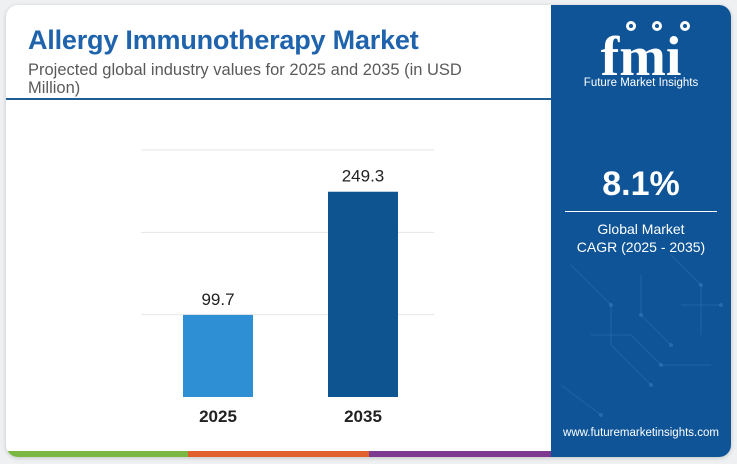 Image resolution: width=737 pixels, height=464 pixels. Describe the element at coordinates (641, 238) in the screenshot. I see `cagr-label: Global Market CAGR (2025 - 2035)` at that location.